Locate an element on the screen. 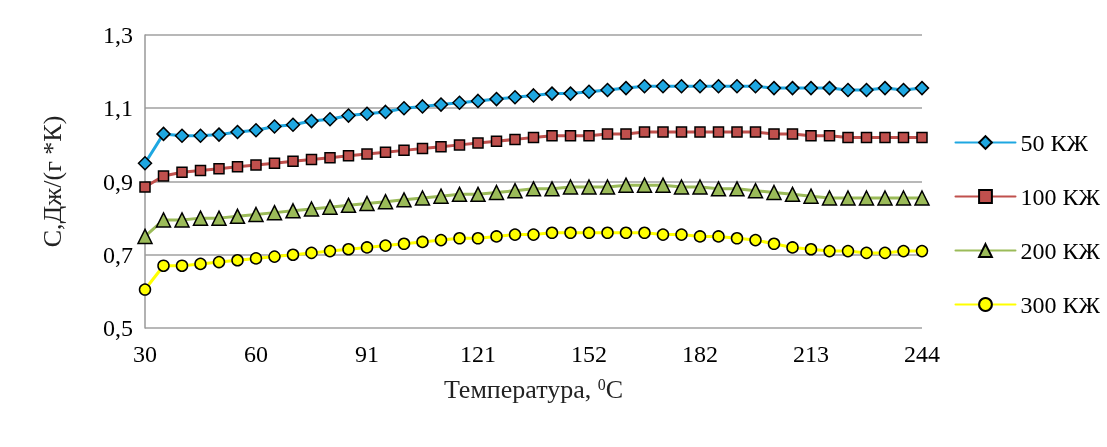 The width and height of the screenshot is (1107, 447). x-tick-label: 152 is located at coordinates (589, 354).